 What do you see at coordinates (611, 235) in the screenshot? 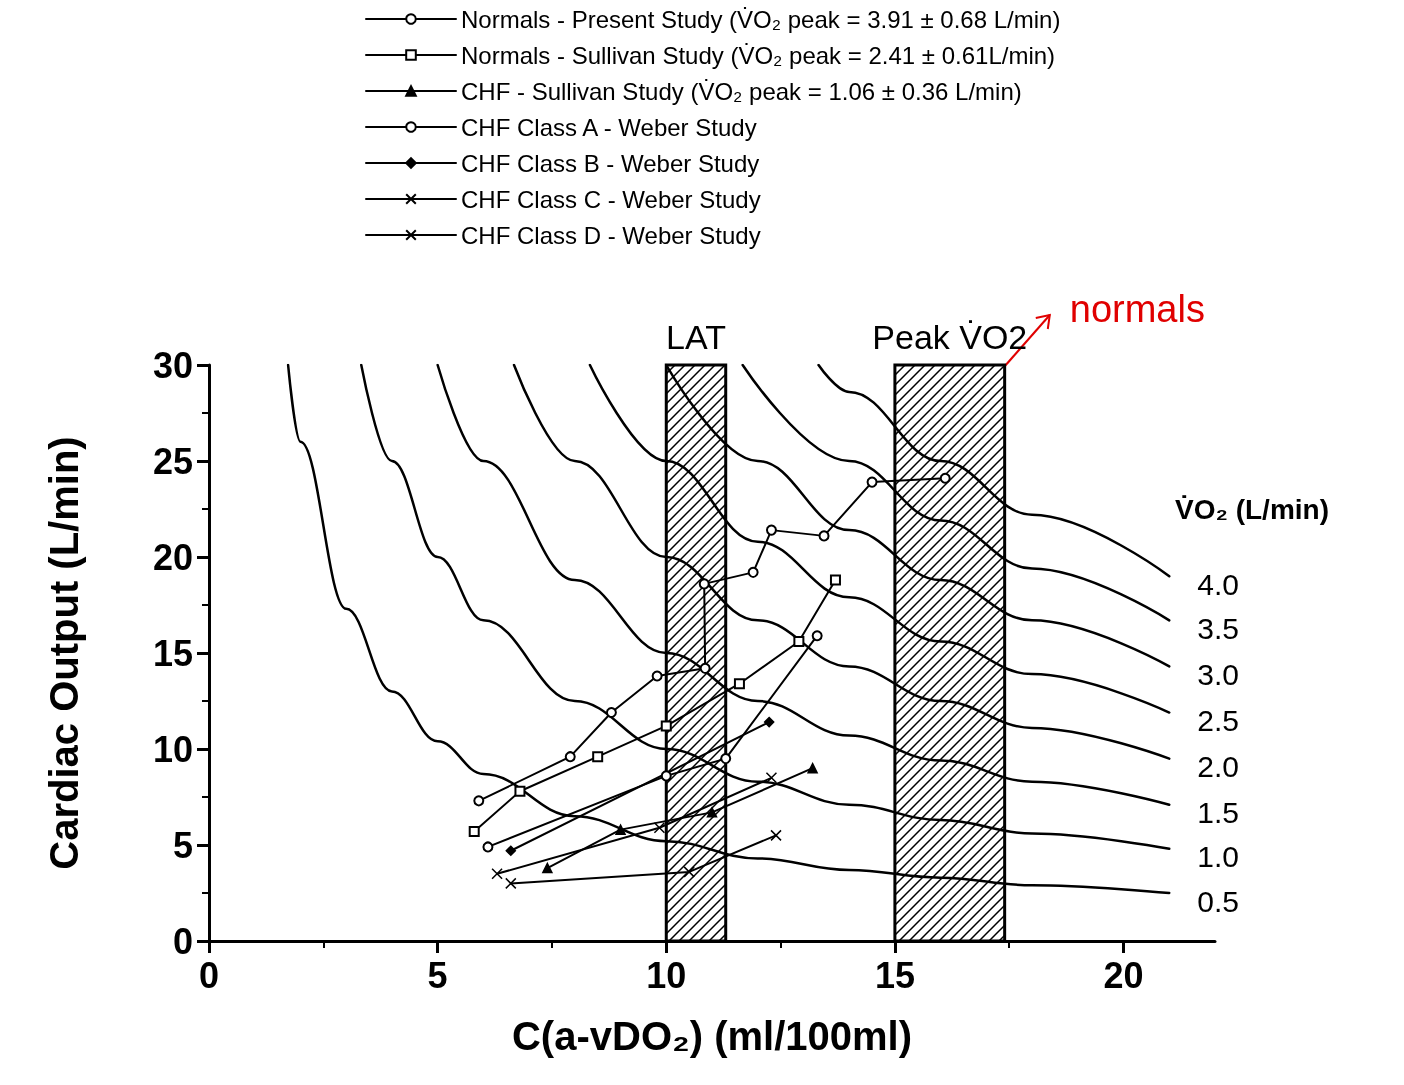
I see `legend-label: CHF Class D - Weber Study` at bounding box center [611, 235].